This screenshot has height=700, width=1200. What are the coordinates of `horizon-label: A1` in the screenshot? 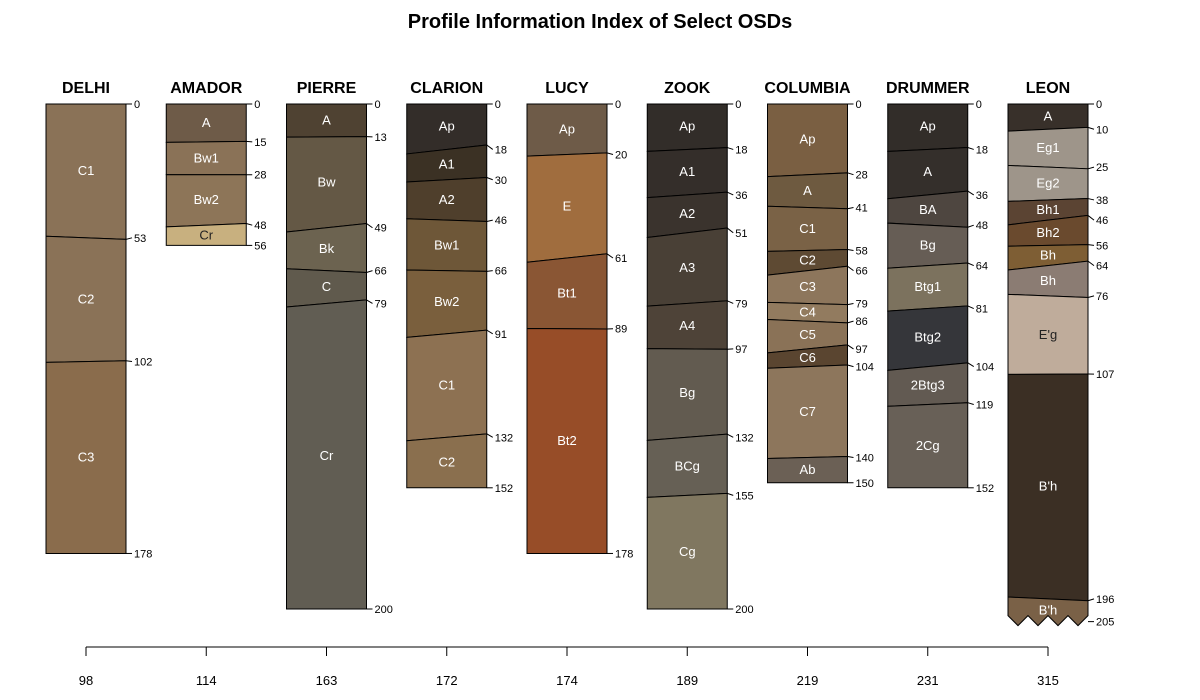 It's located at (687, 171).